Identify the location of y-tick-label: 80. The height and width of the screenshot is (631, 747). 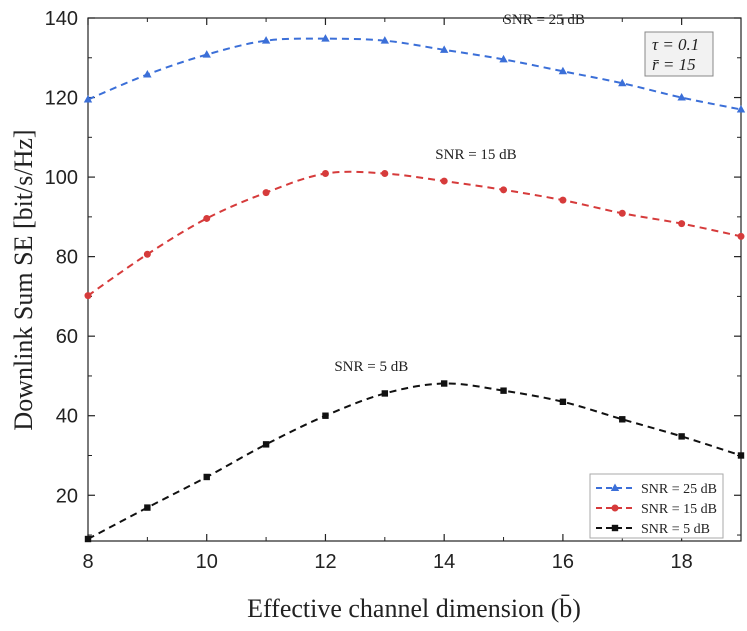
(67, 258).